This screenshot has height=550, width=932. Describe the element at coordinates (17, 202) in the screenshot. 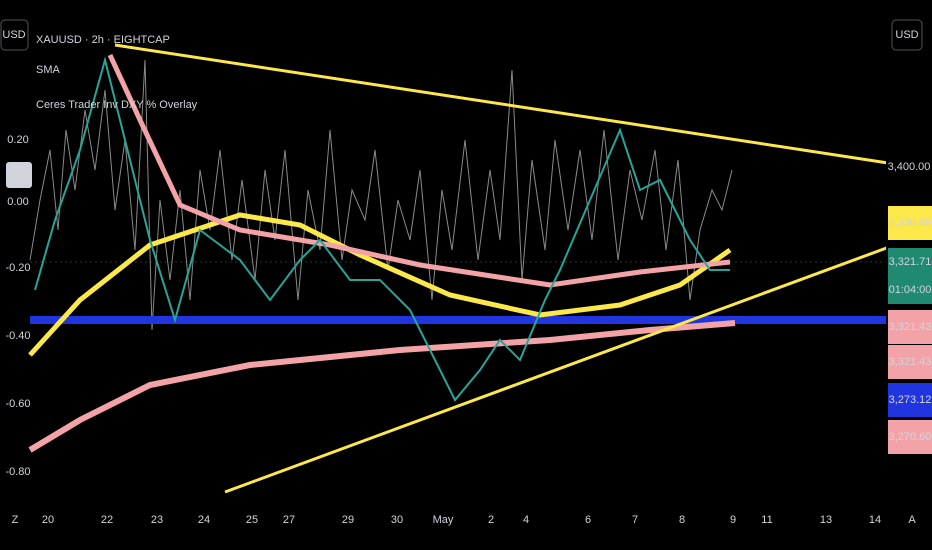

I see `axis-label: 0.00` at that location.